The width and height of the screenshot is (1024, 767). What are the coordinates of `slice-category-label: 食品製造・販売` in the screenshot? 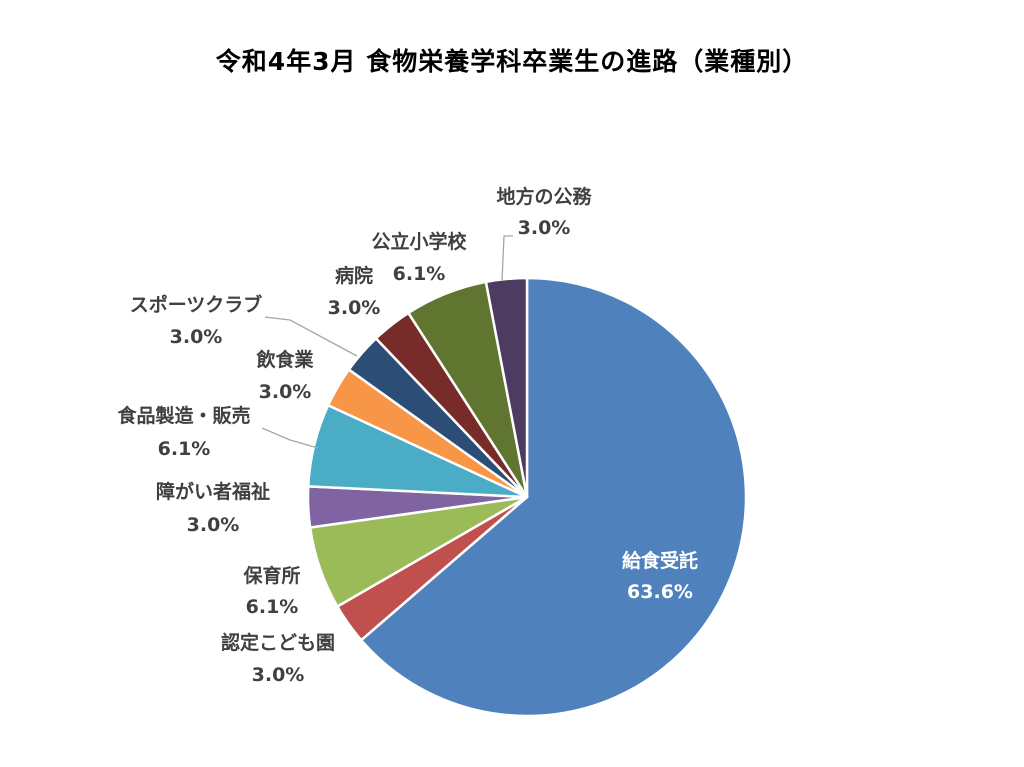 It's located at (183, 415).